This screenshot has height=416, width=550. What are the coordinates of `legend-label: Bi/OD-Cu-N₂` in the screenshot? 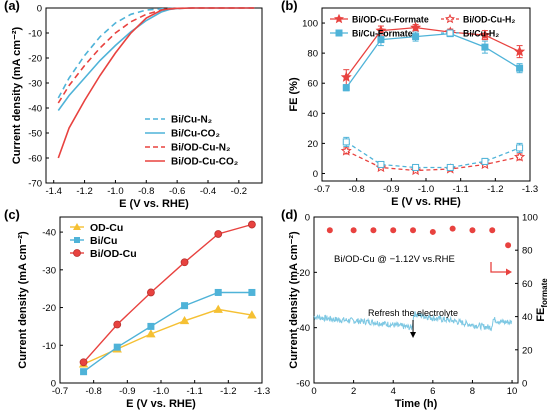 It's located at (200, 148).